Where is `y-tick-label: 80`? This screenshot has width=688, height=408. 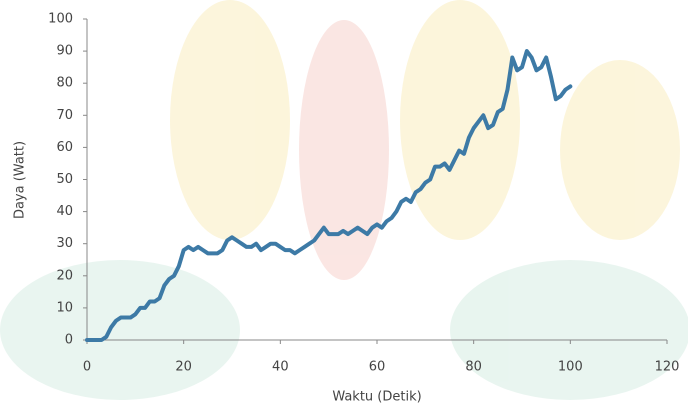 y-tick-label: 80 is located at coordinates (64, 83).